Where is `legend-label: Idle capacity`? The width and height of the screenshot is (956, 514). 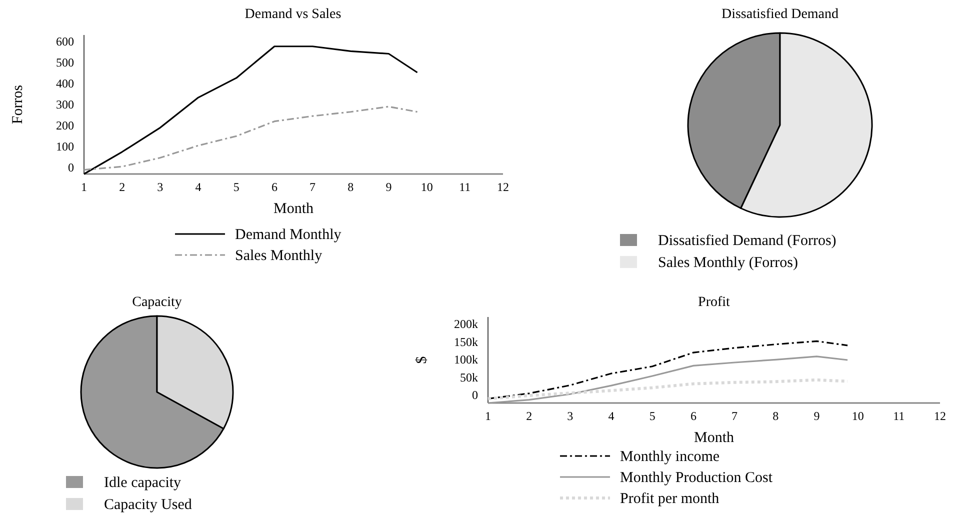 legend-label: Idle capacity is located at coordinates (143, 483).